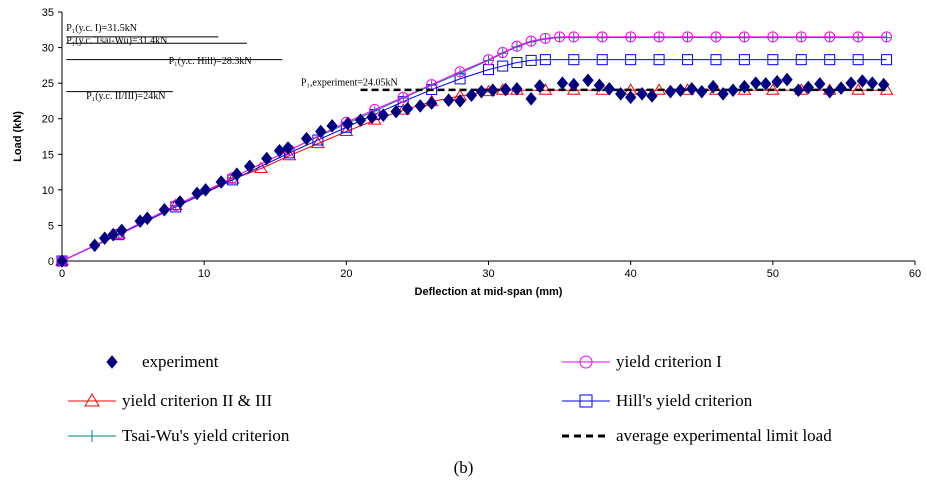  I want to click on annotation-label: P₁(y.c. Hill)=28.3kN, so click(210, 61).